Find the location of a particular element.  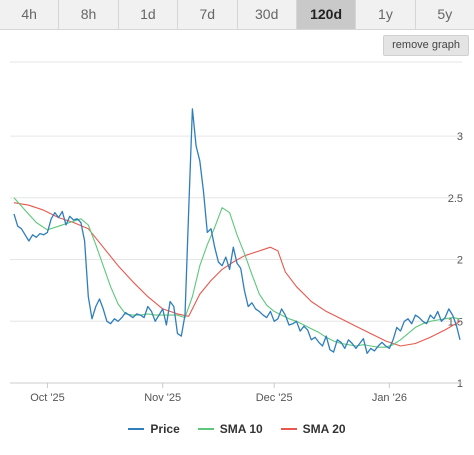

legend-item-sma-20: SMA 20 is located at coordinates (313, 429).